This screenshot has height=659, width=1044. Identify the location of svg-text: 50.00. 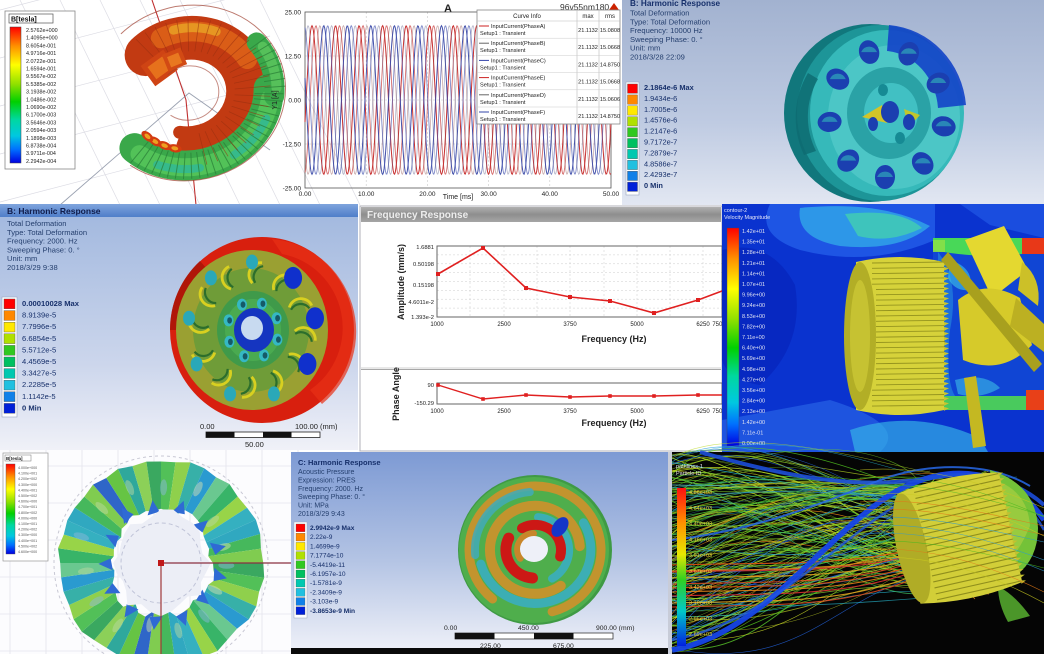
(611, 194).